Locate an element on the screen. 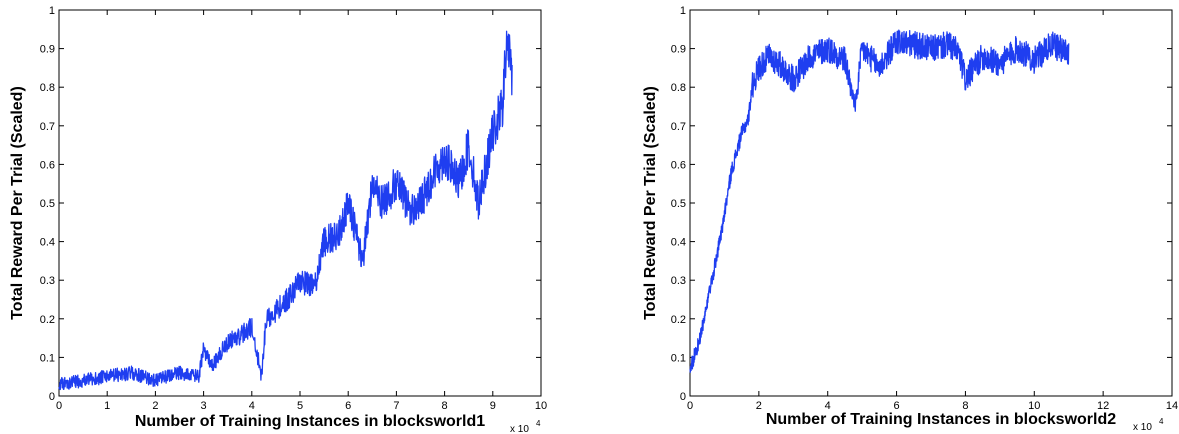 The height and width of the screenshot is (434, 1179). x-tick-label: 3 is located at coordinates (204, 406).